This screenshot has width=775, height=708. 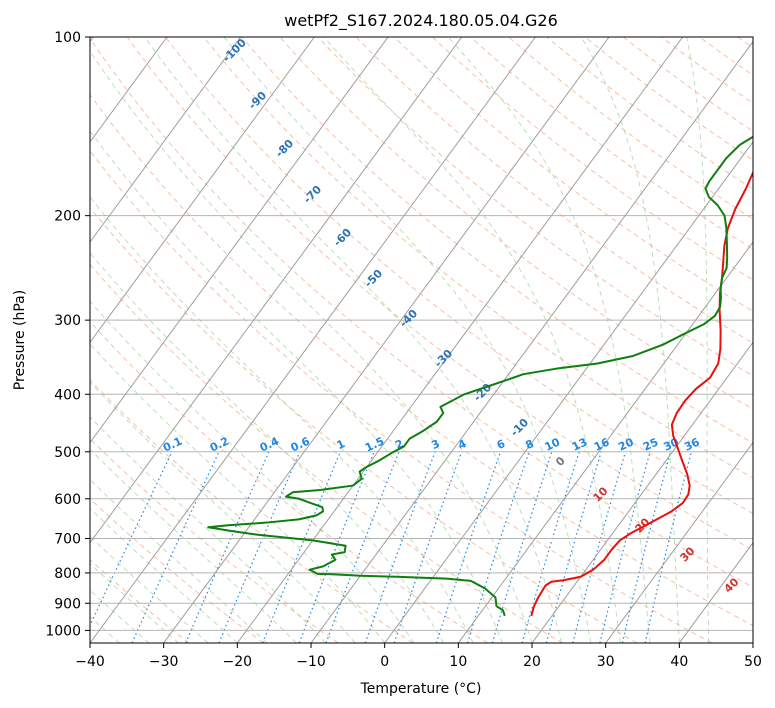 I want to click on x-tick-label: 40, so click(x=679, y=662).